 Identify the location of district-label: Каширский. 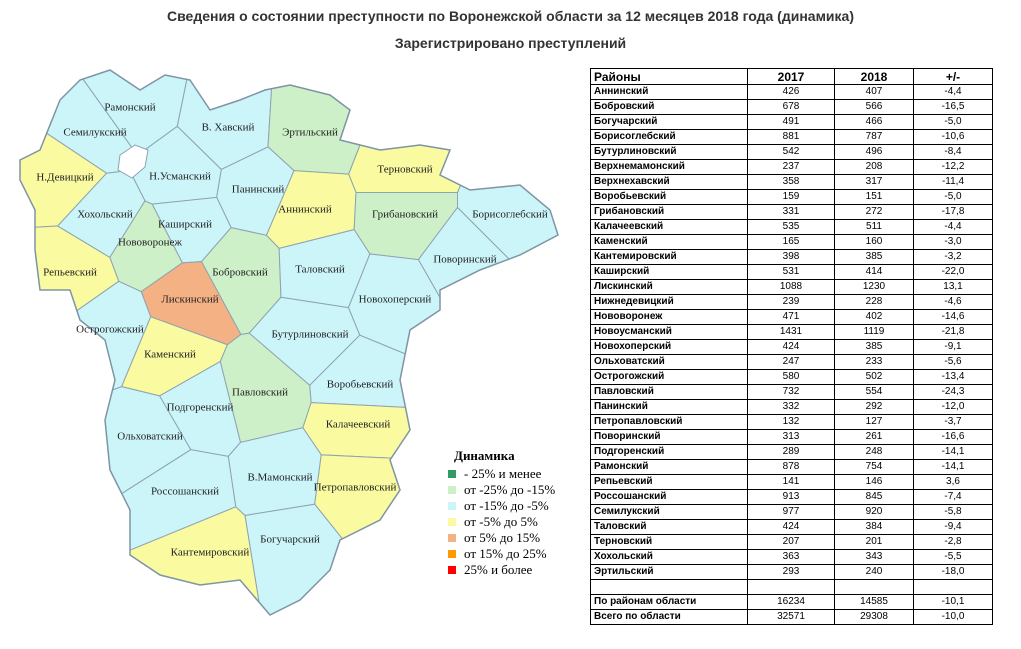
(185, 225).